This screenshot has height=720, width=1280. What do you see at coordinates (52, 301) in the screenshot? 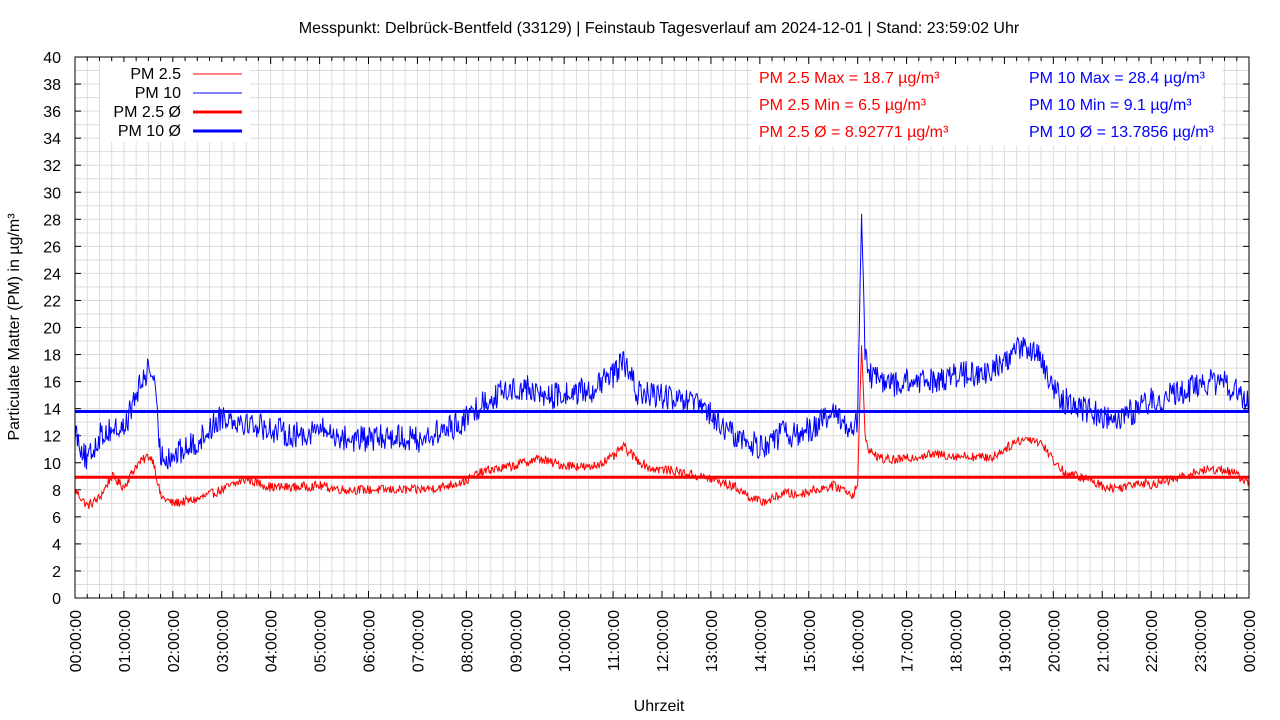
I see `y-tick-label: 22` at bounding box center [52, 301].